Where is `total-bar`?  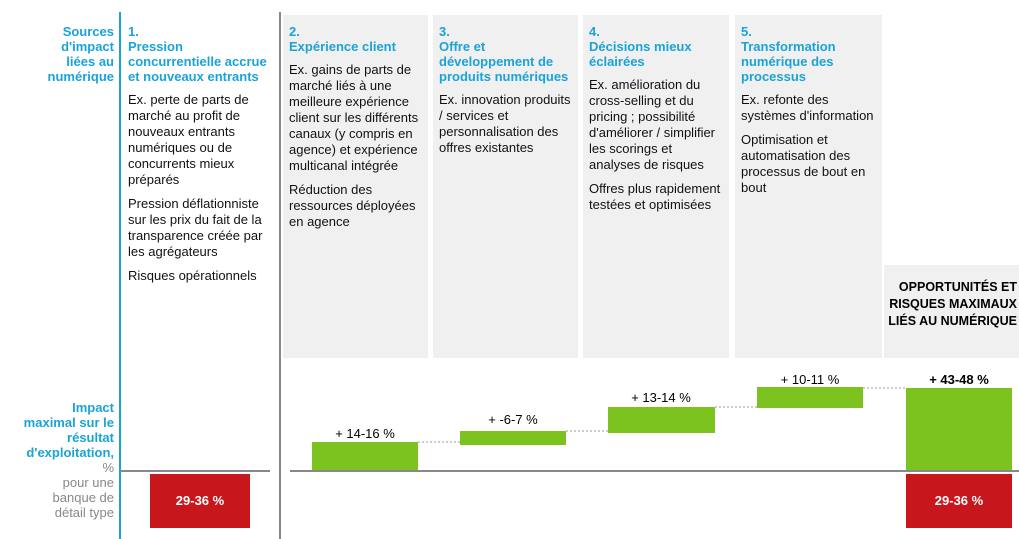 total-bar is located at coordinates (959, 429).